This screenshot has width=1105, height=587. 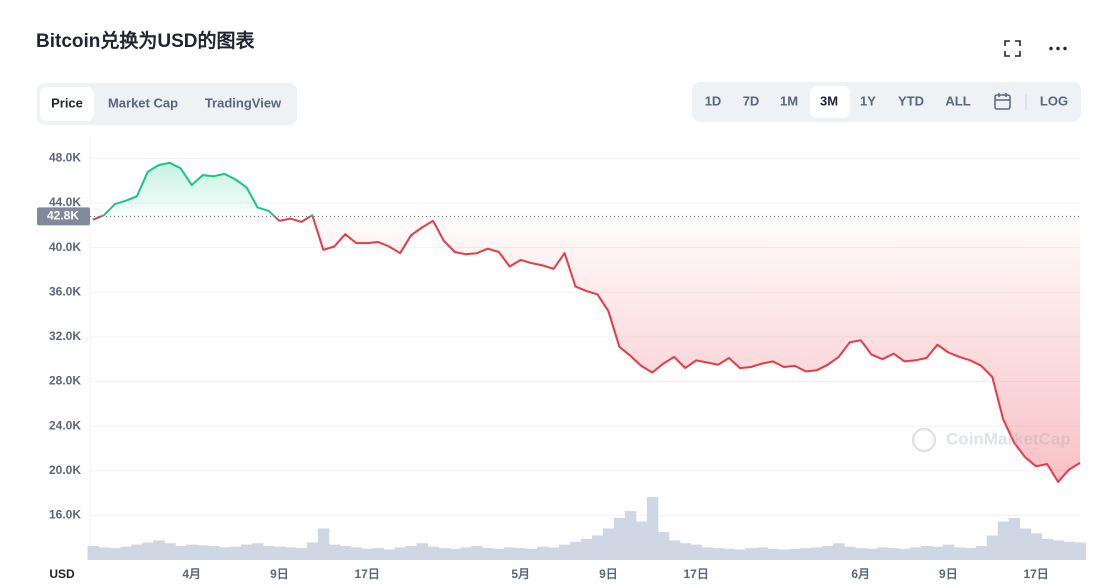 I want to click on active-tab, so click(x=67, y=104).